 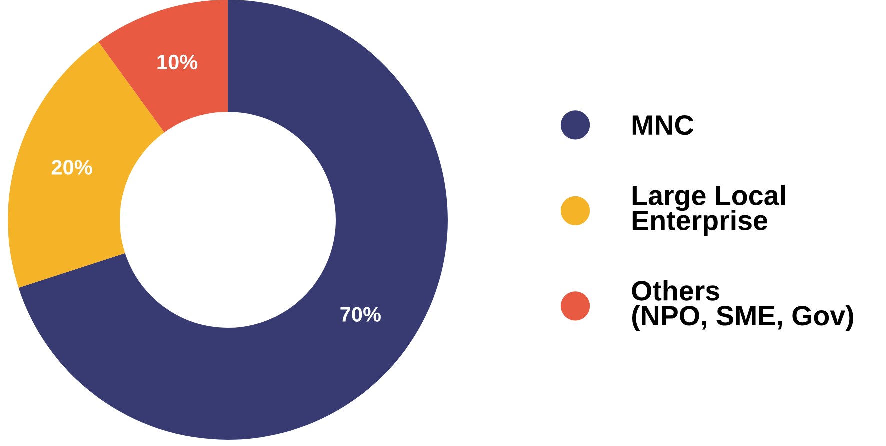 I want to click on legend-label: Large Local Enterprise, so click(x=709, y=210).